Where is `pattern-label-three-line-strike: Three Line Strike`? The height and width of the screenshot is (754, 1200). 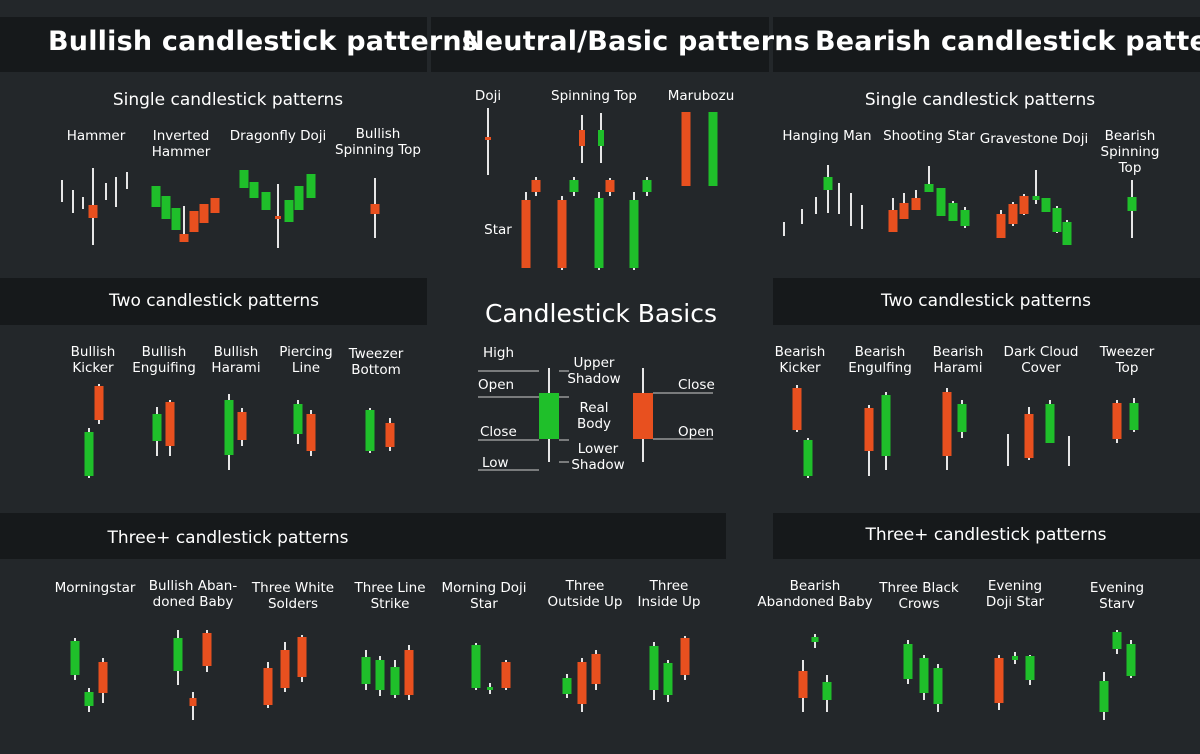 pattern-label-three-line-strike: Three Line Strike is located at coordinates (390, 596).